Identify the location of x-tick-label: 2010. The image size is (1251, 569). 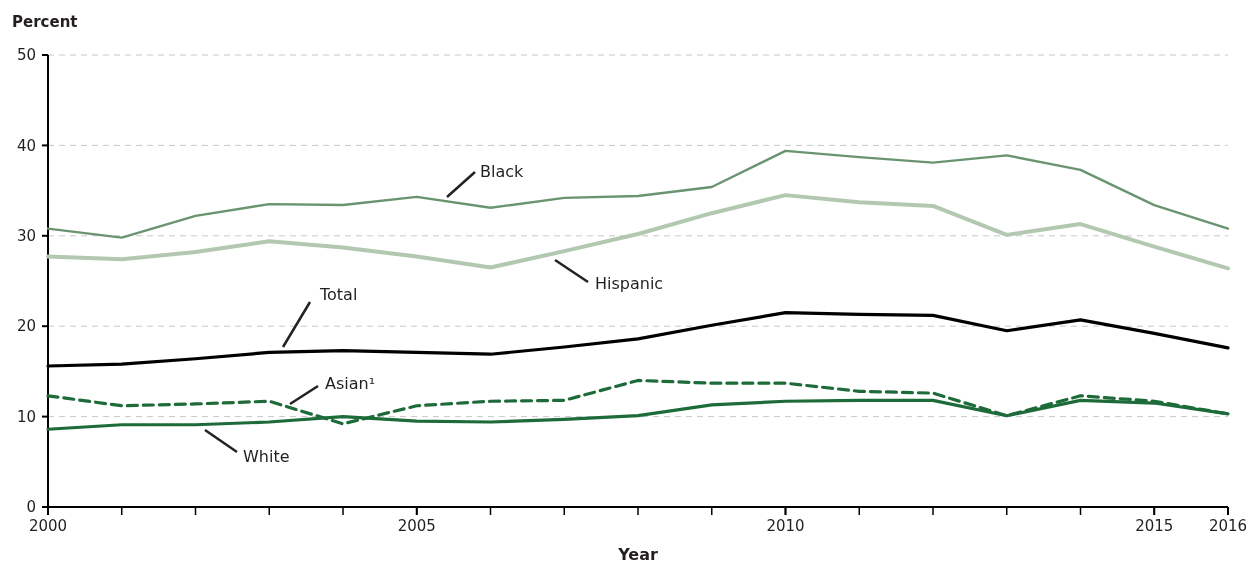
(785, 526).